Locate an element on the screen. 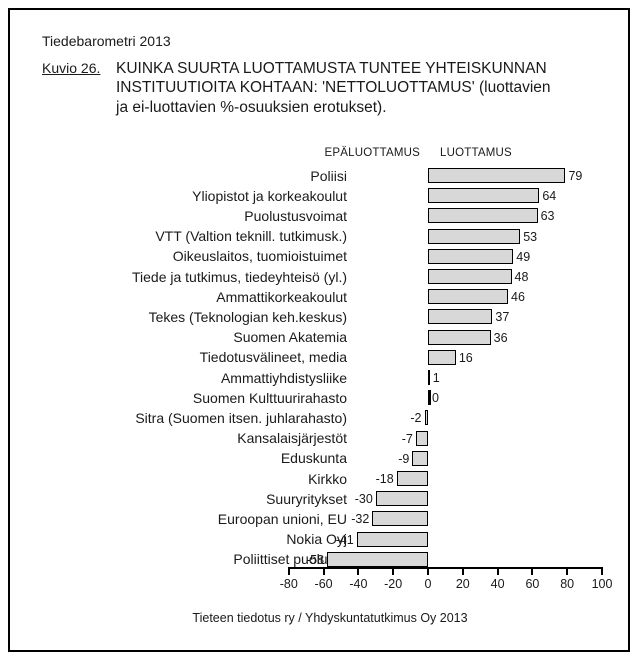 The image size is (640, 661). category-label: Poliisi is located at coordinates (328, 175).